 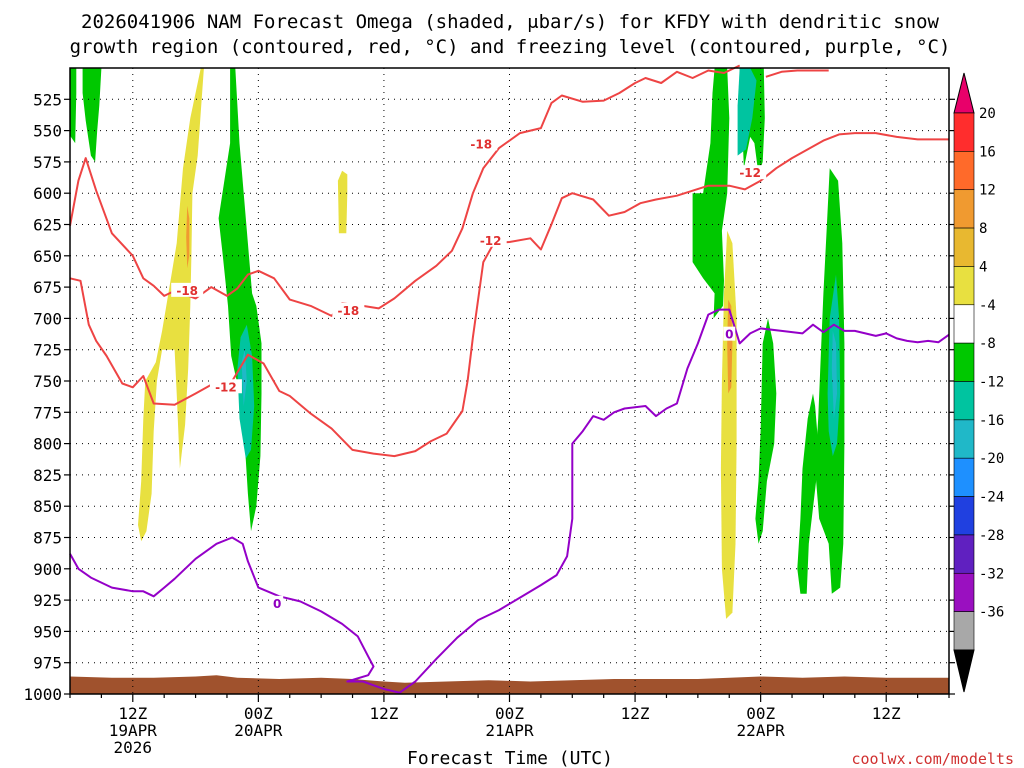 What do you see at coordinates (932, 759) in the screenshot?
I see `credit-text: coolwx.com/modelts` at bounding box center [932, 759].